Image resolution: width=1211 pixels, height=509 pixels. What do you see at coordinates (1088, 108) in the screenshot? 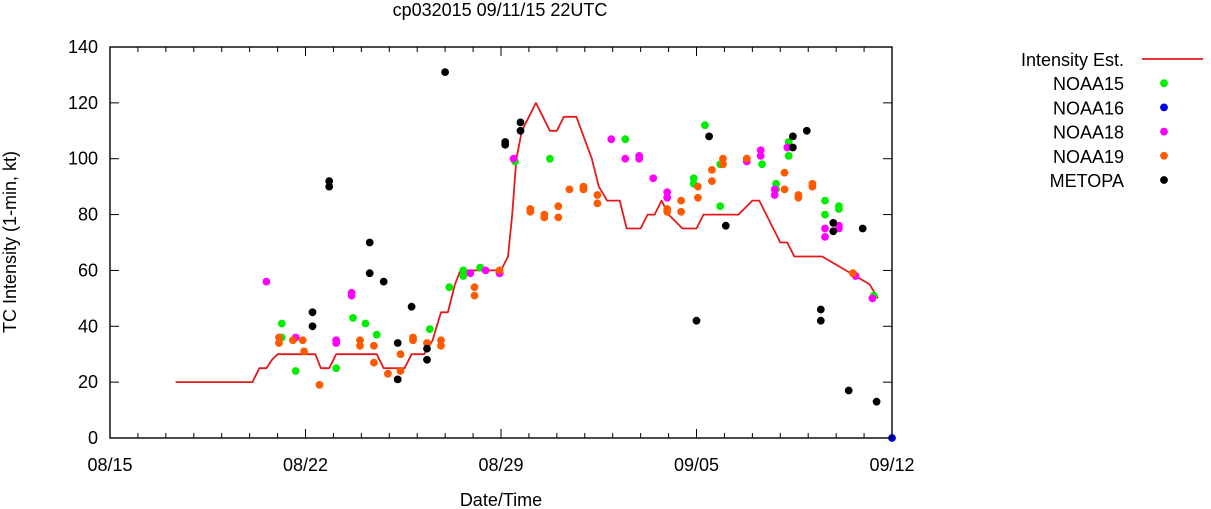
I see `legend-label-noaa16: NOAA16` at bounding box center [1088, 108].